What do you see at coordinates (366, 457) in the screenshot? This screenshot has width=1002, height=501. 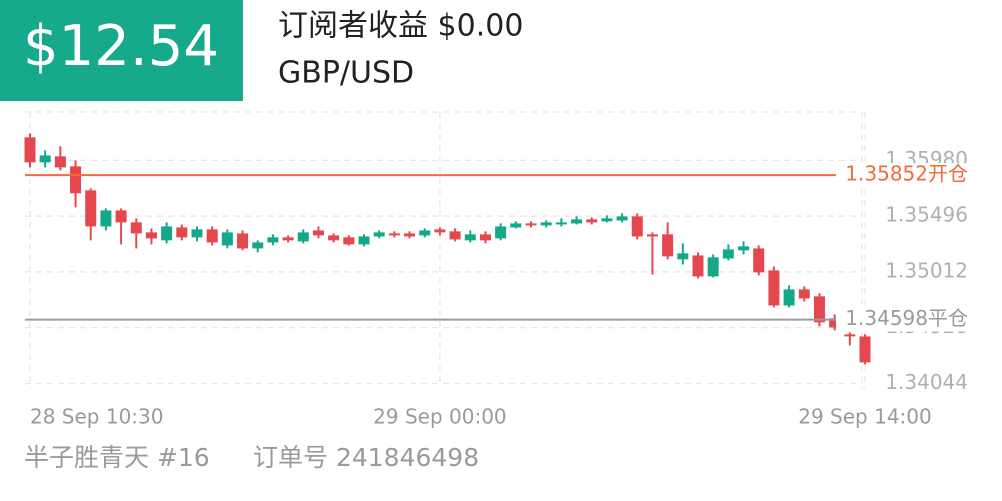 I see `order-number: 订单号 241846498` at bounding box center [366, 457].